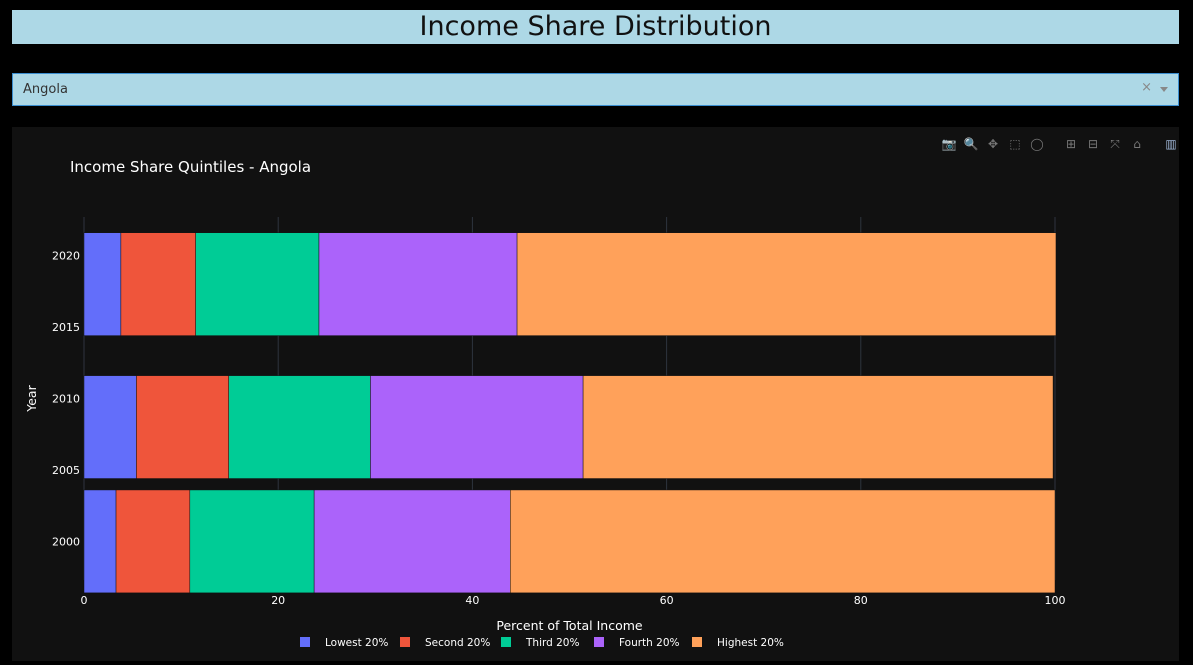 The width and height of the screenshot is (1193, 665). Describe the element at coordinates (1164, 89) in the screenshot. I see `chevron-down-icon` at that location.